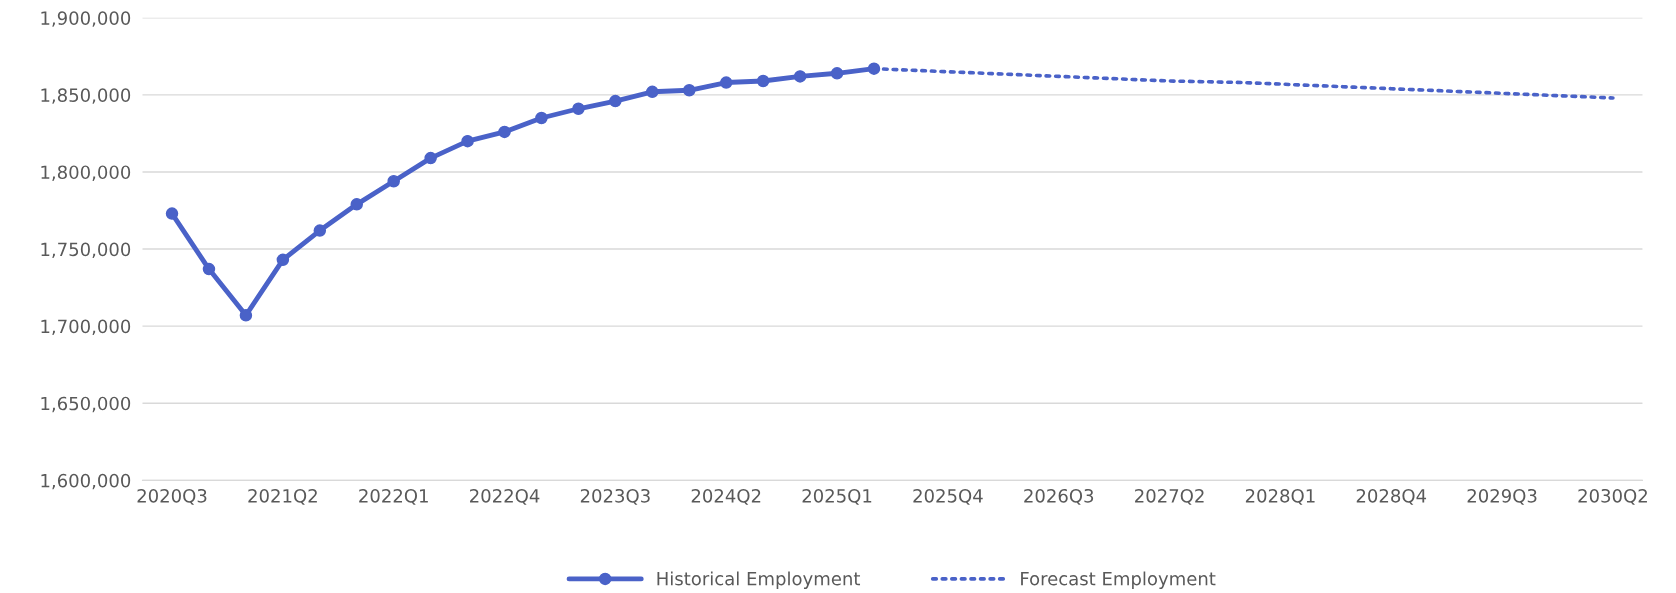  What do you see at coordinates (759, 580) in the screenshot?
I see `legend-label: Historical Employment` at bounding box center [759, 580].